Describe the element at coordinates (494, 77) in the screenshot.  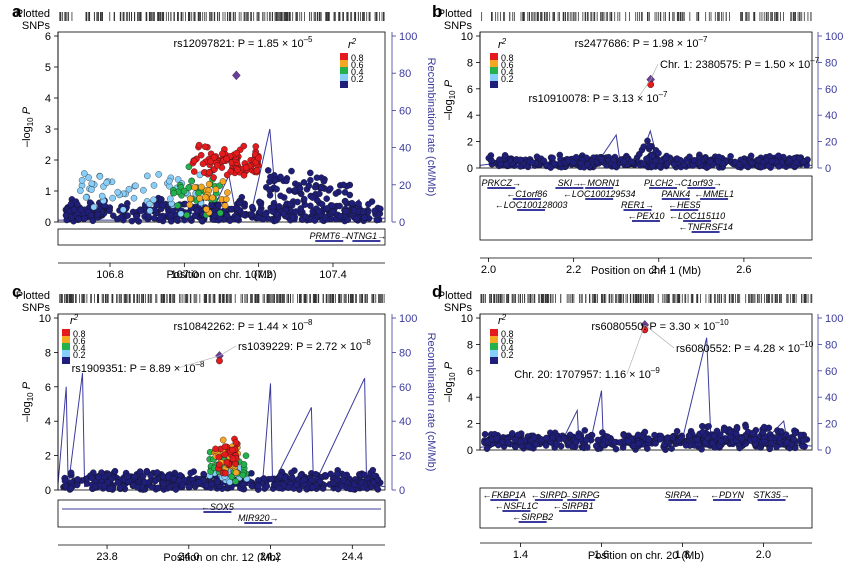
I see `legend-swatch` at that location.